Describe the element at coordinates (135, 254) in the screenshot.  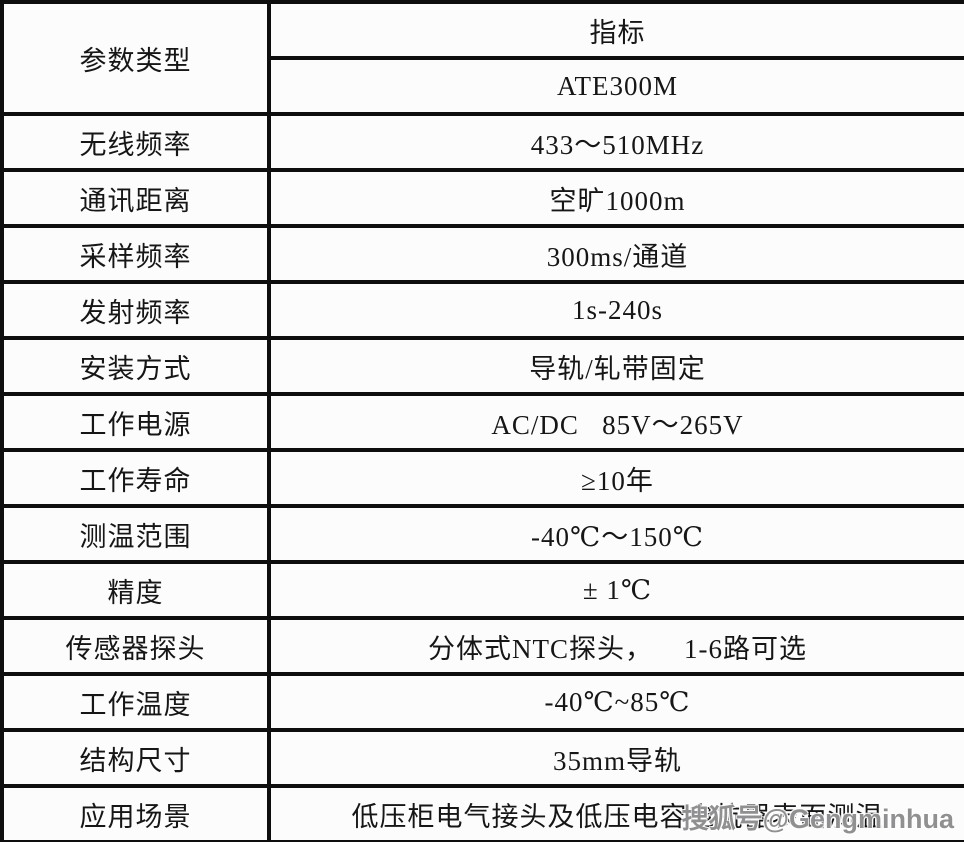
I see `row-label: 采样频率` at that location.